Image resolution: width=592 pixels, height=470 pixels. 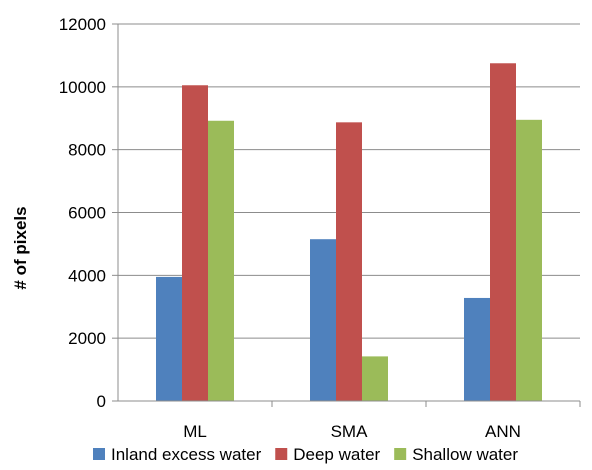 What do you see at coordinates (20, 247) in the screenshot?
I see `y-axis-title: # of pixels` at bounding box center [20, 247].